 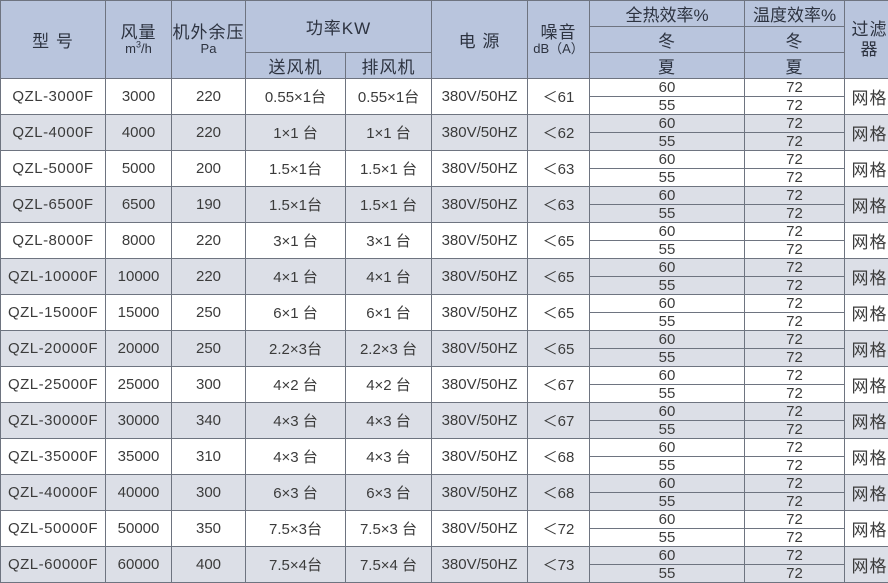 What do you see at coordinates (139, 313) in the screenshot?
I see `cell-airflow: 15000` at bounding box center [139, 313].